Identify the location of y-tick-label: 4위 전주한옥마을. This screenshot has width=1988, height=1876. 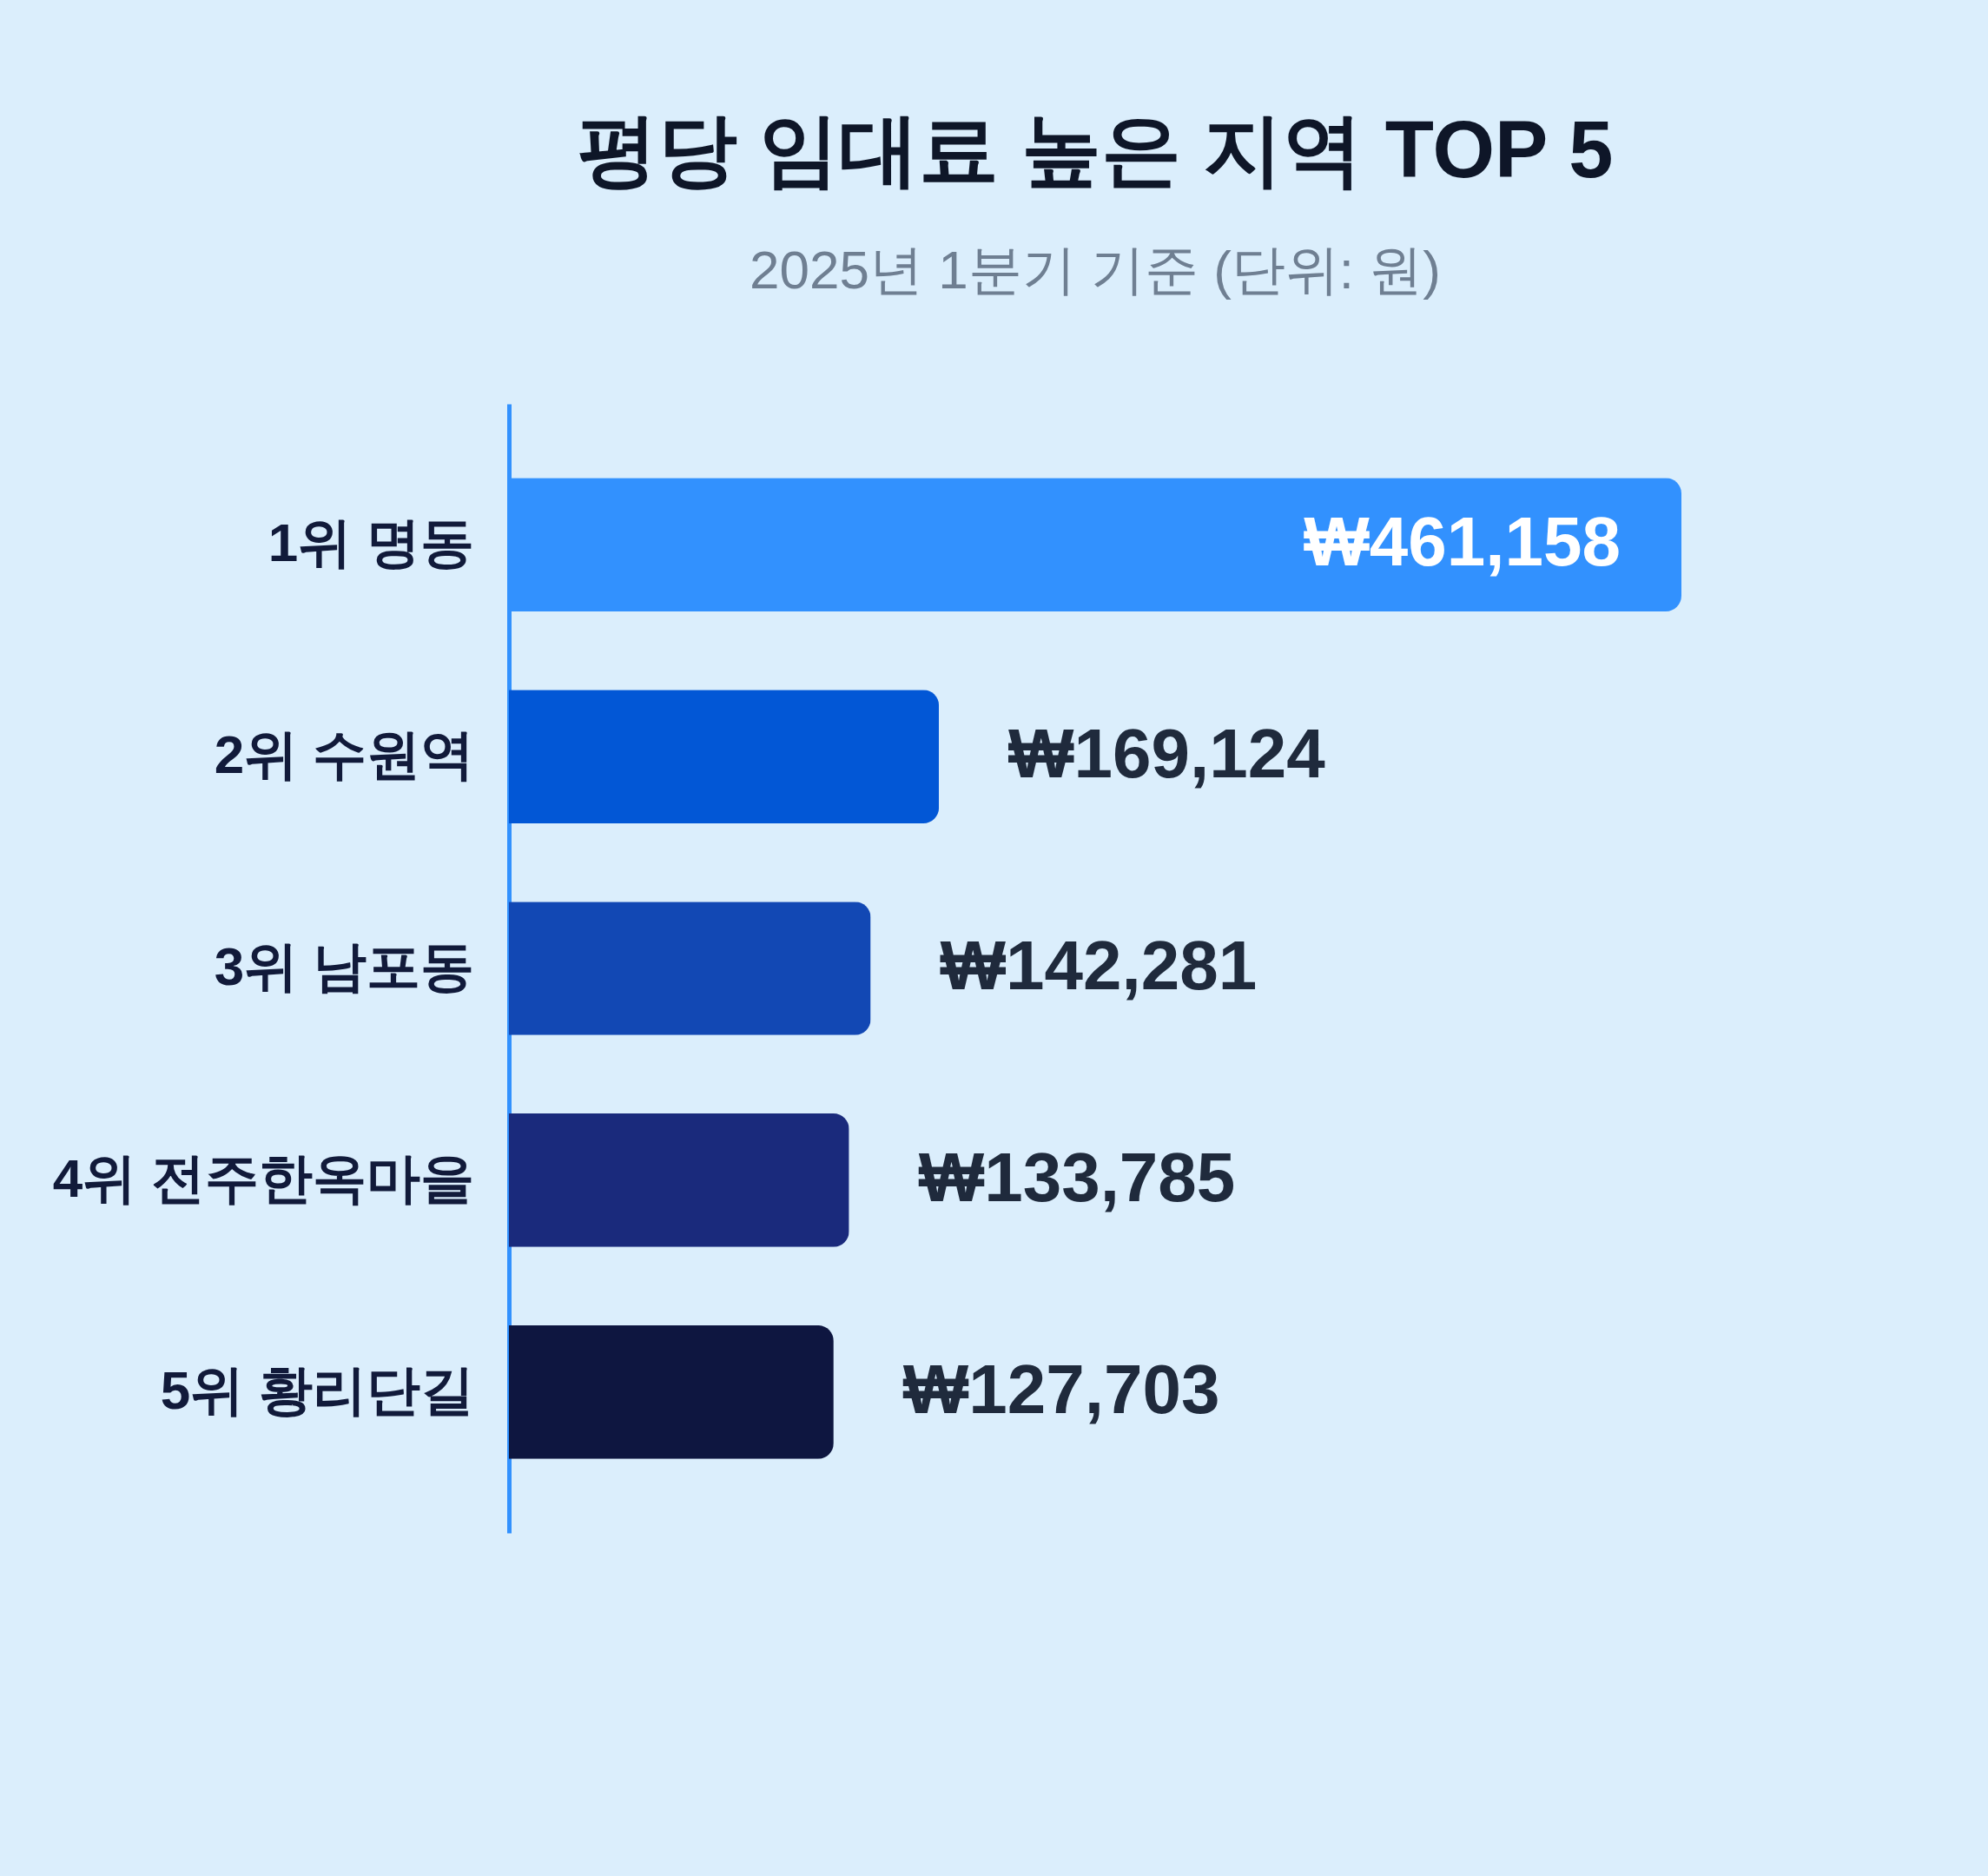
(263, 1177).